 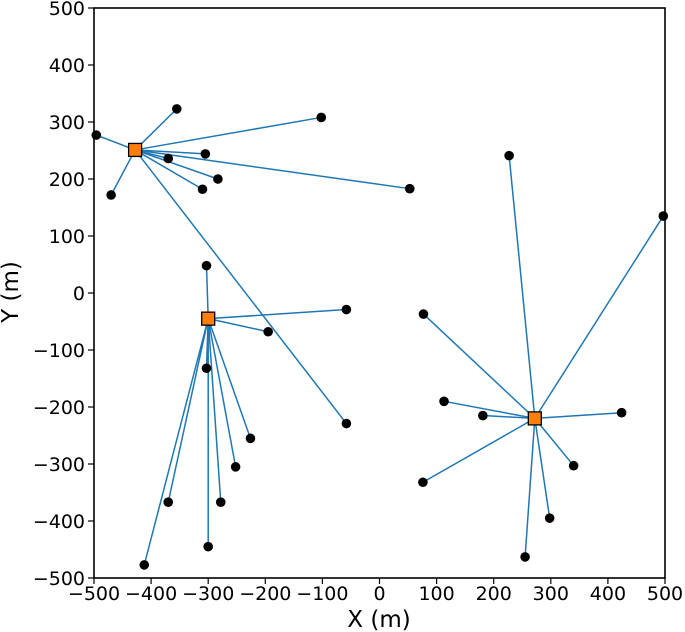 What do you see at coordinates (265, 594) in the screenshot?
I see `x-tick-label: −200` at bounding box center [265, 594].